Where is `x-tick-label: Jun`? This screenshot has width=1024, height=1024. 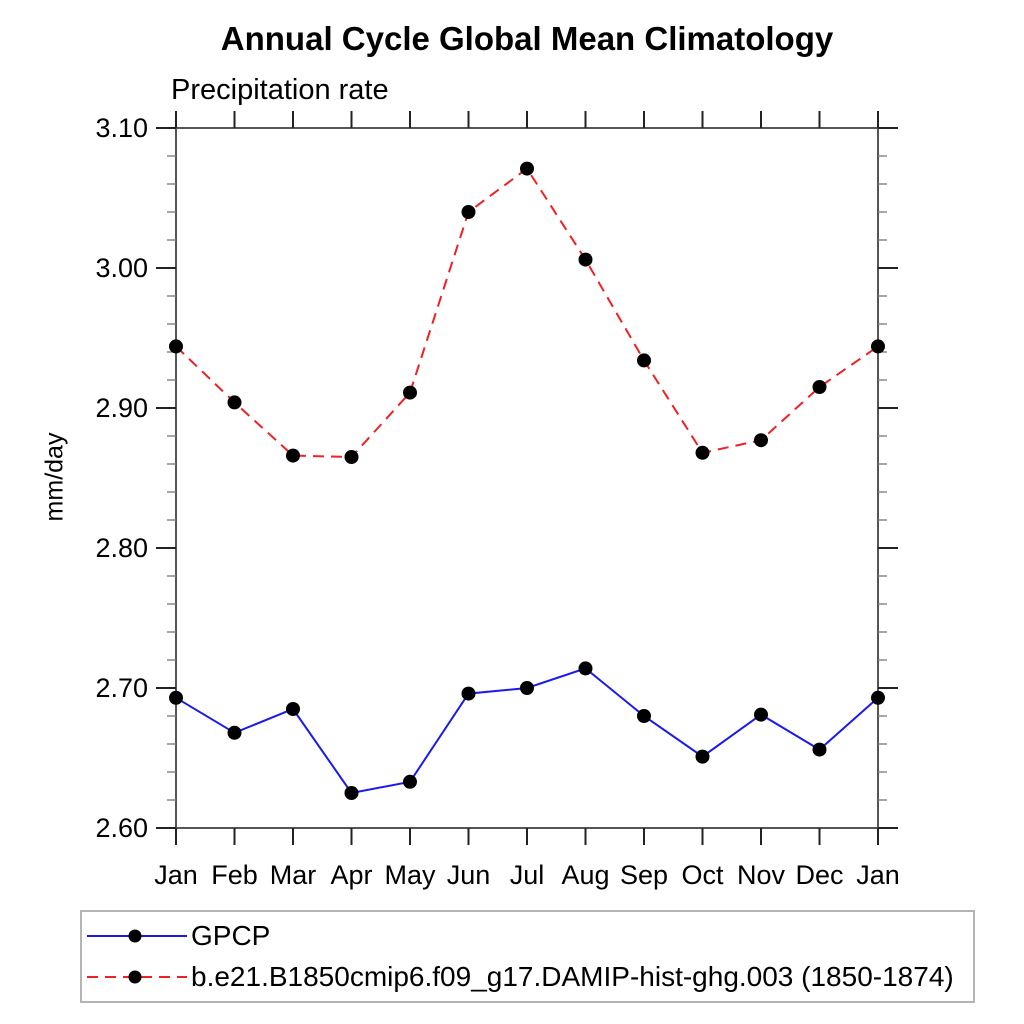
x-tick-label: Jun is located at coordinates (469, 875).